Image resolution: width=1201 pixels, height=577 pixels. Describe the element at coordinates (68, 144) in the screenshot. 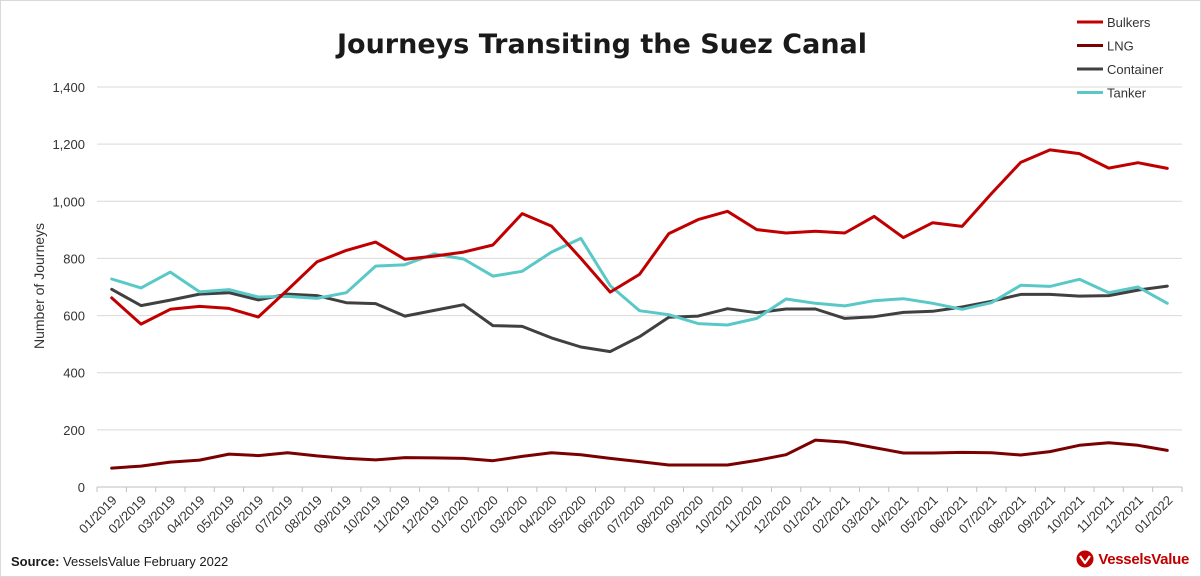

I see `y-tick-label: 1,200` at that location.